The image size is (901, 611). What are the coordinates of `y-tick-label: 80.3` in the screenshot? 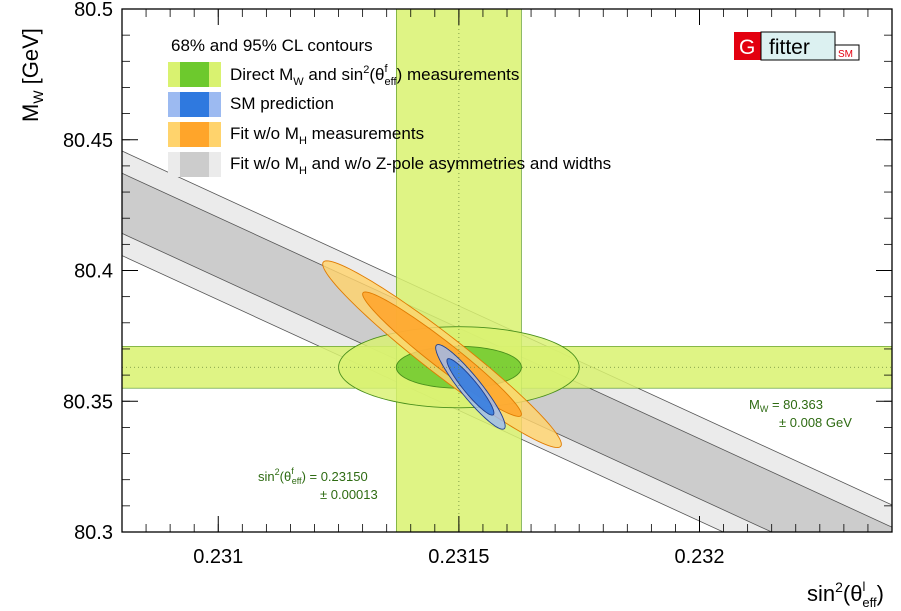 It's located at (93, 533).